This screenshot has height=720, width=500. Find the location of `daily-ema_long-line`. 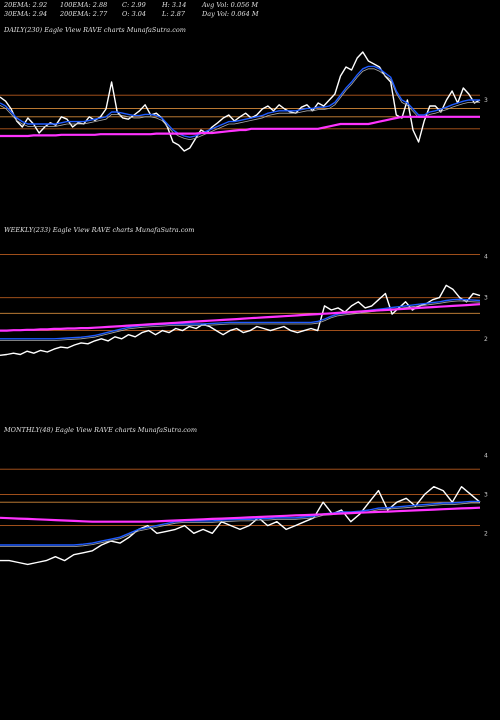

daily-ema_long-line is located at coordinates (240, 126).